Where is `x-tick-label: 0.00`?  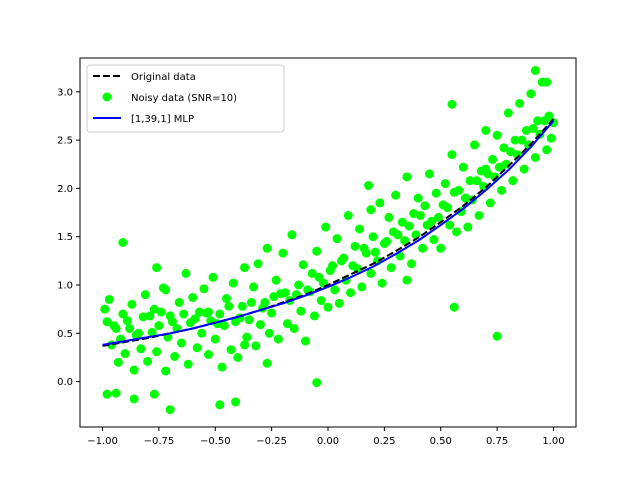
x-tick-label: 0.00 is located at coordinates (328, 441).